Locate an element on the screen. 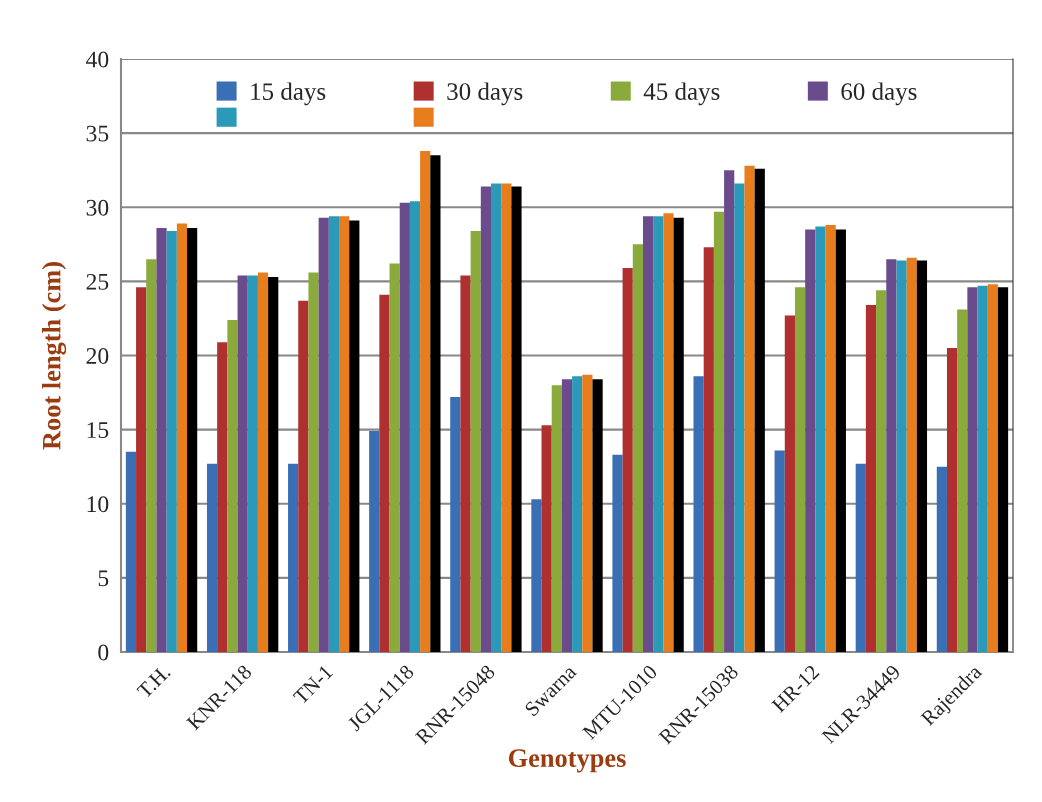 The width and height of the screenshot is (1042, 802). y-tick-label: 10 is located at coordinates (98, 504).